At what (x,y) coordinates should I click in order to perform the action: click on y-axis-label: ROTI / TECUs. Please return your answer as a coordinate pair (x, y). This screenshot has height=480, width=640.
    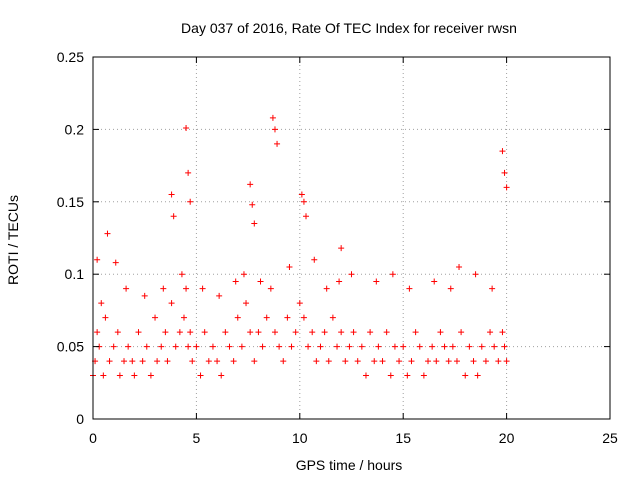
    Looking at the image, I should click on (13, 240).